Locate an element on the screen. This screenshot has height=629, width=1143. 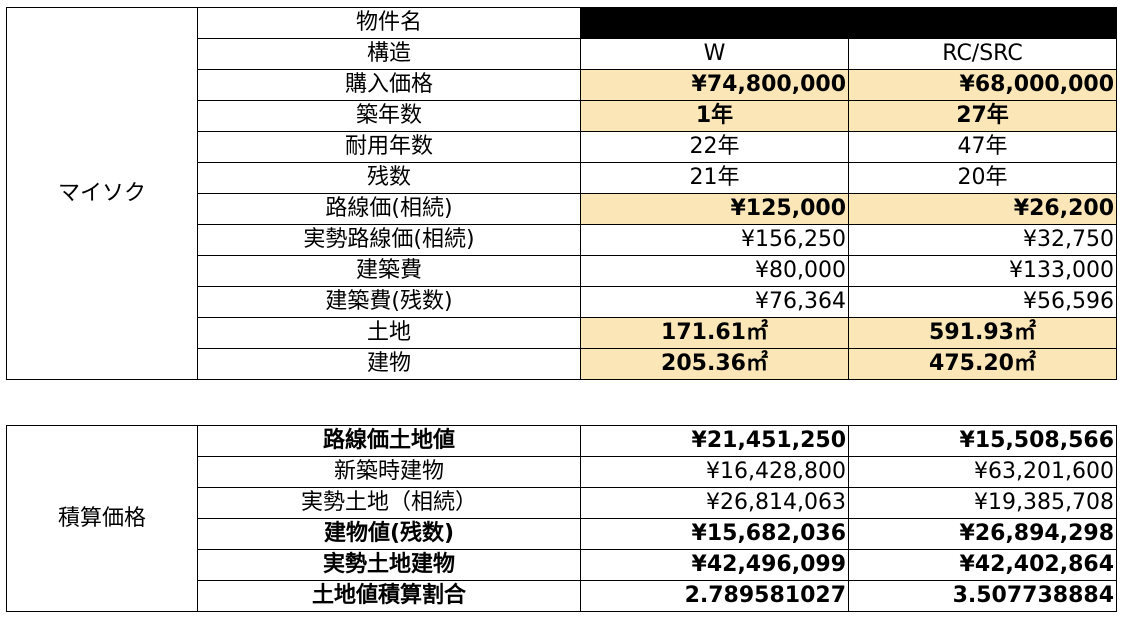
row-label-route-land-value: 路線価土地値 is located at coordinates (389, 441).